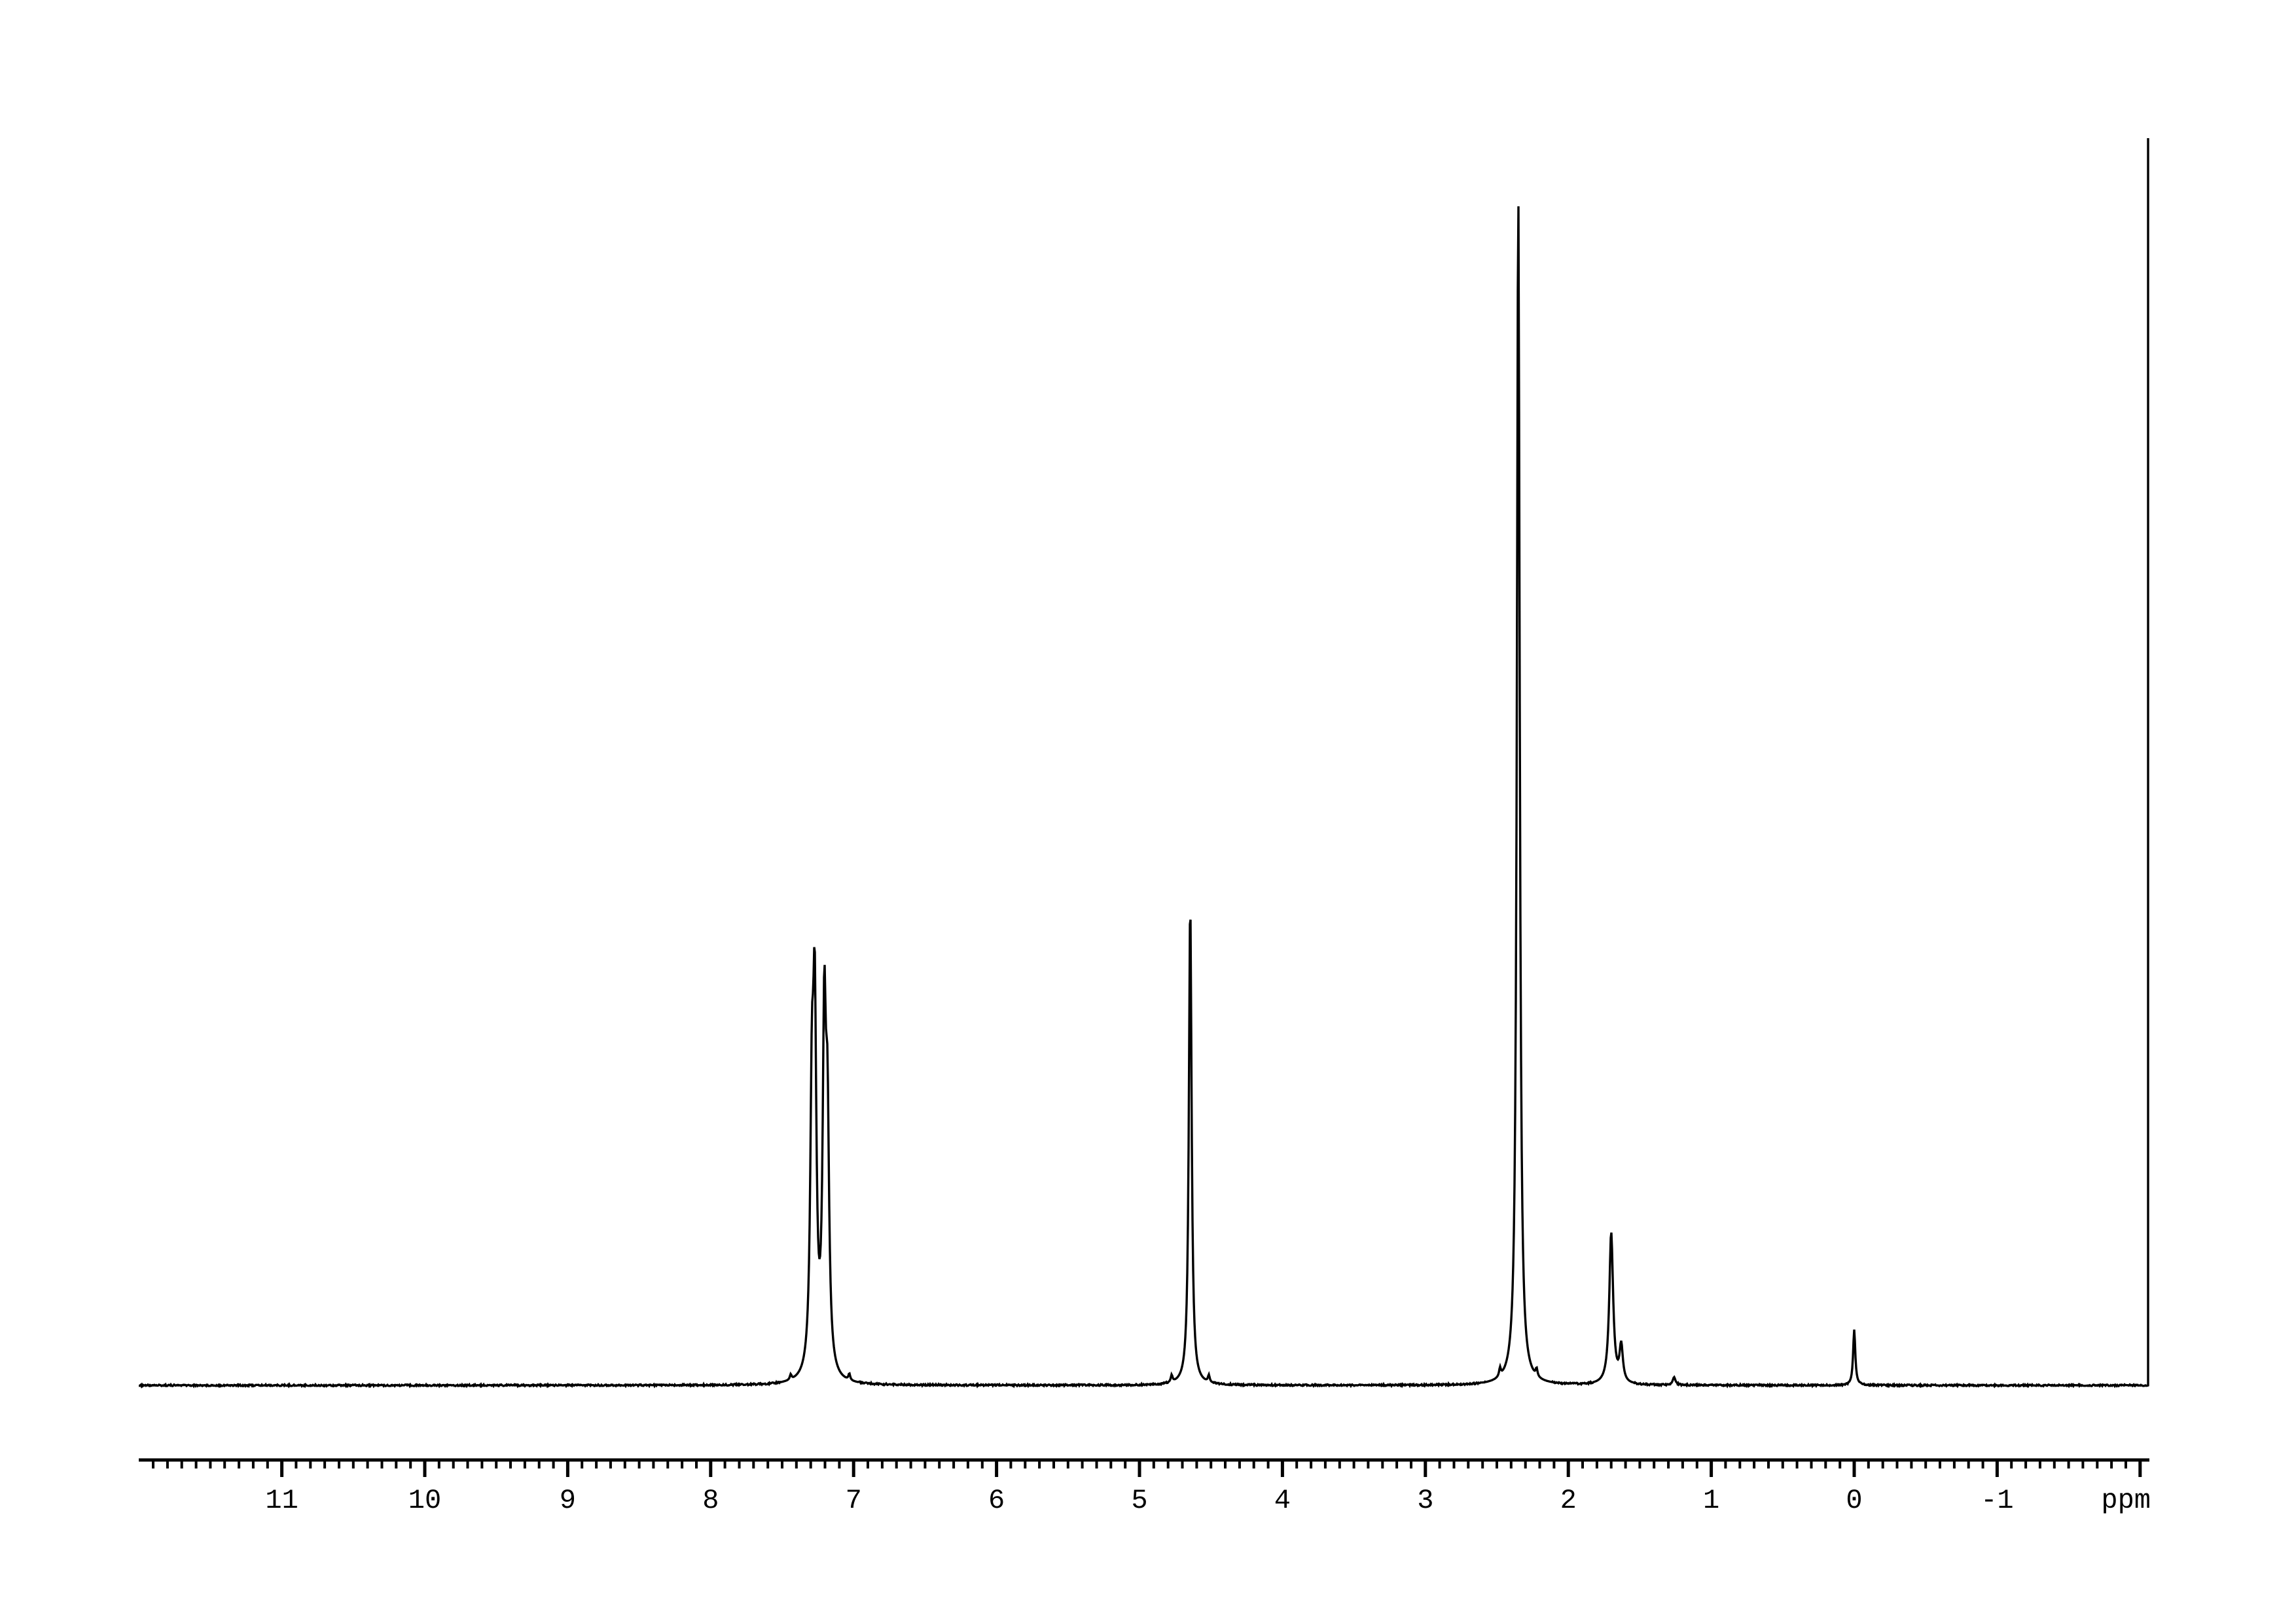  Describe the element at coordinates (1854, 1500) in the screenshot. I see `axis-tick-label: 0` at that location.